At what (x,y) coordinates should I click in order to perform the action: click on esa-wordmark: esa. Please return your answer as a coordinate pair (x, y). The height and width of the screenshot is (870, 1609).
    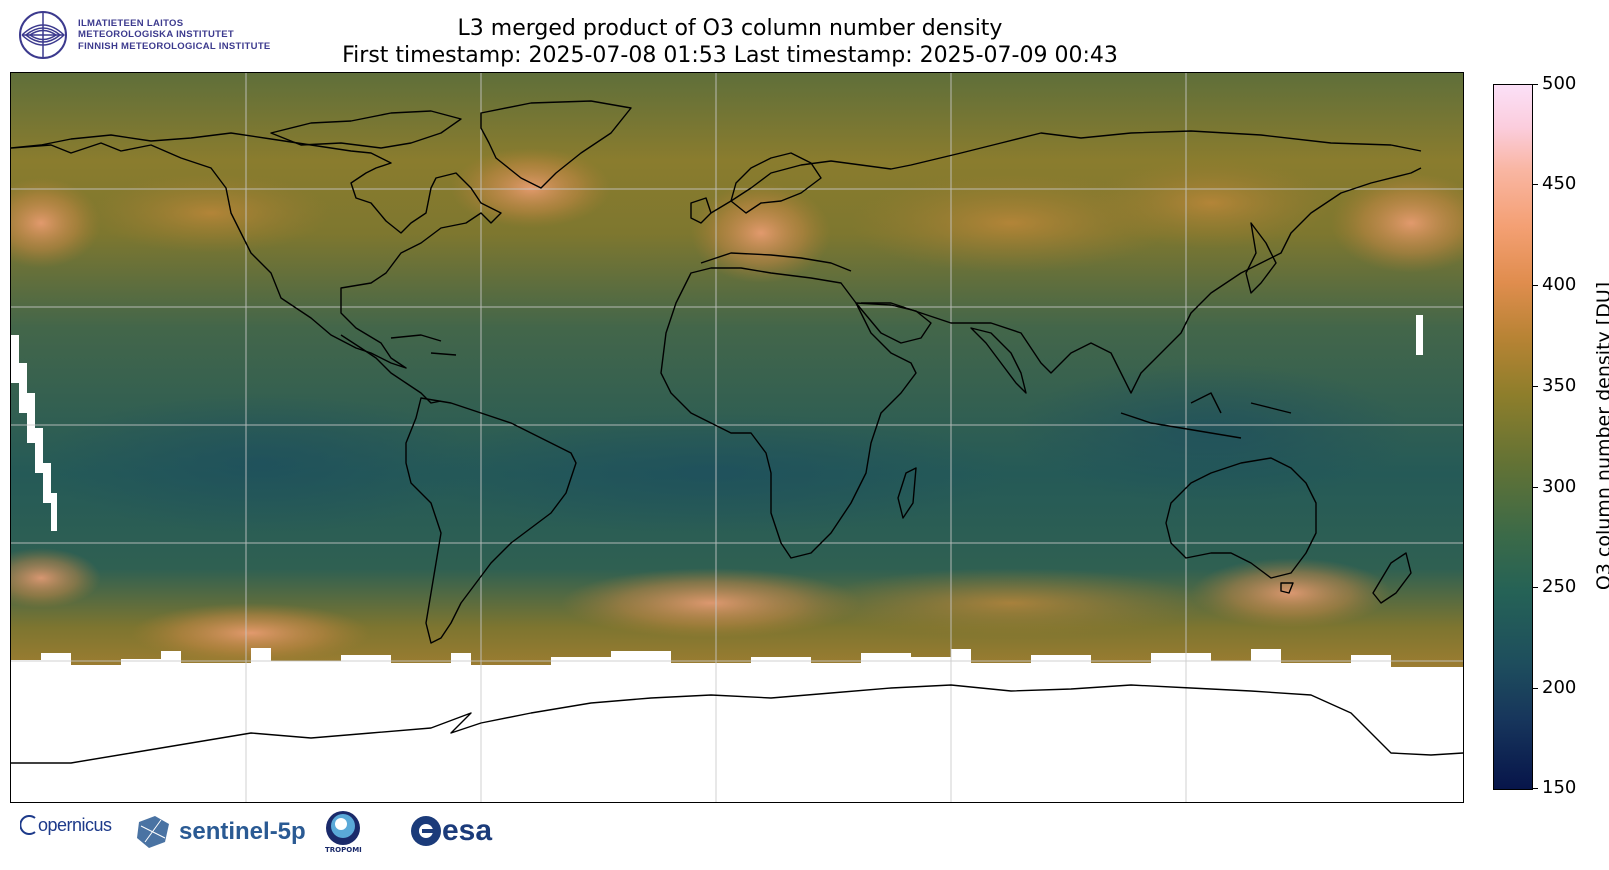
    Looking at the image, I should click on (467, 830).